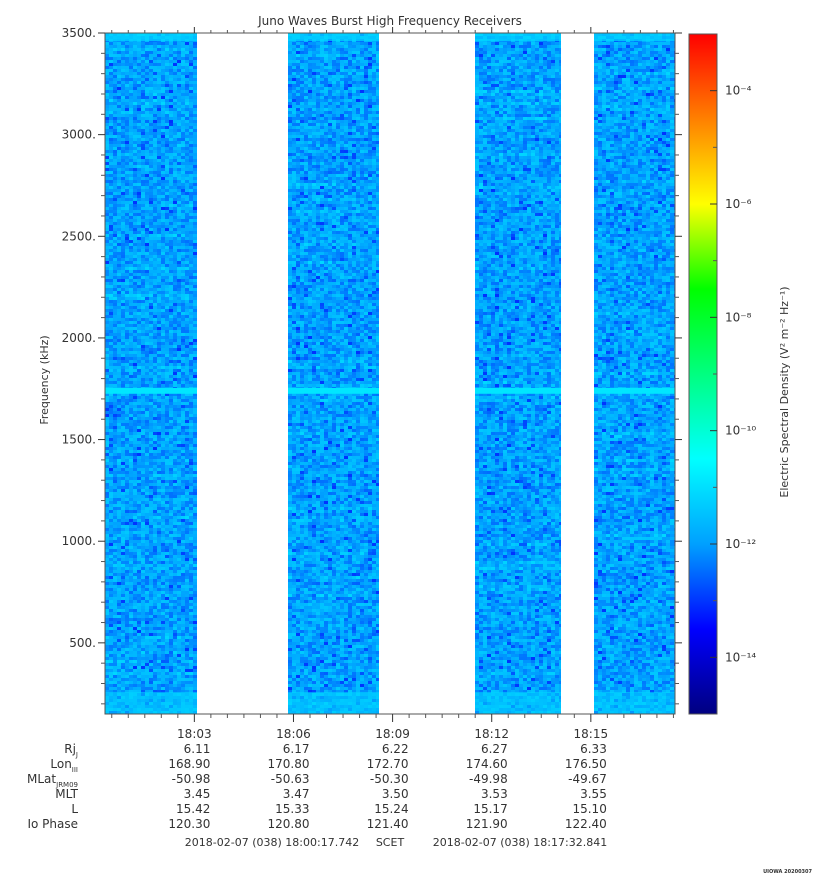 The image size is (815, 880). I want to click on ephemeris-value: 6.27, so click(494, 749).